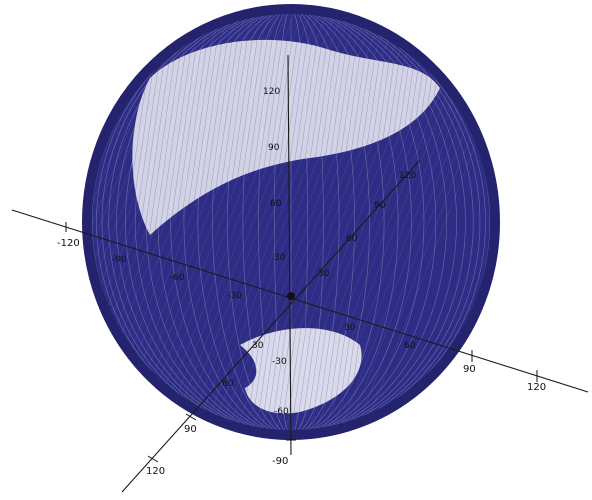 This screenshot has width=592, height=500. I want to click on y-tick: -90, so click(284, 453).